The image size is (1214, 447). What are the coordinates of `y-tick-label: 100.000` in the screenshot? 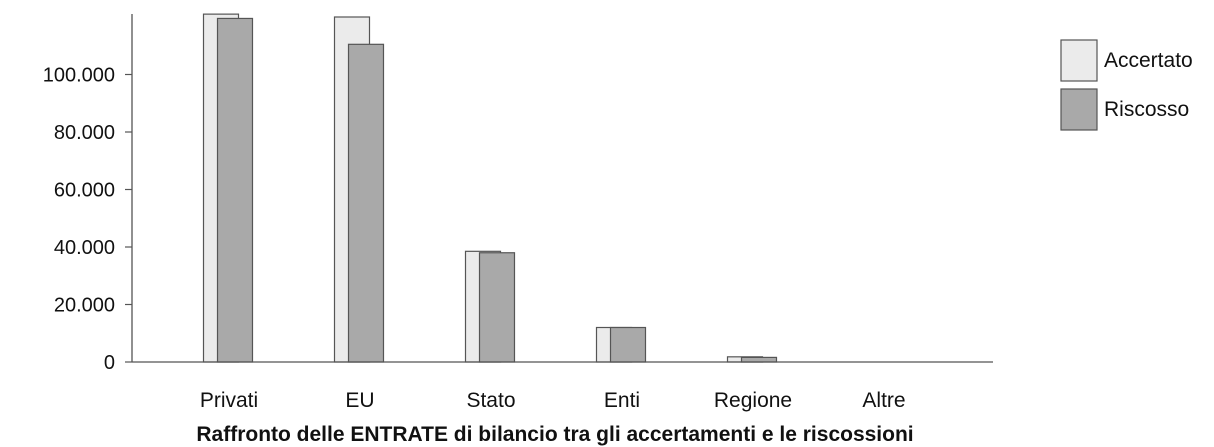 It's located at (79, 76).